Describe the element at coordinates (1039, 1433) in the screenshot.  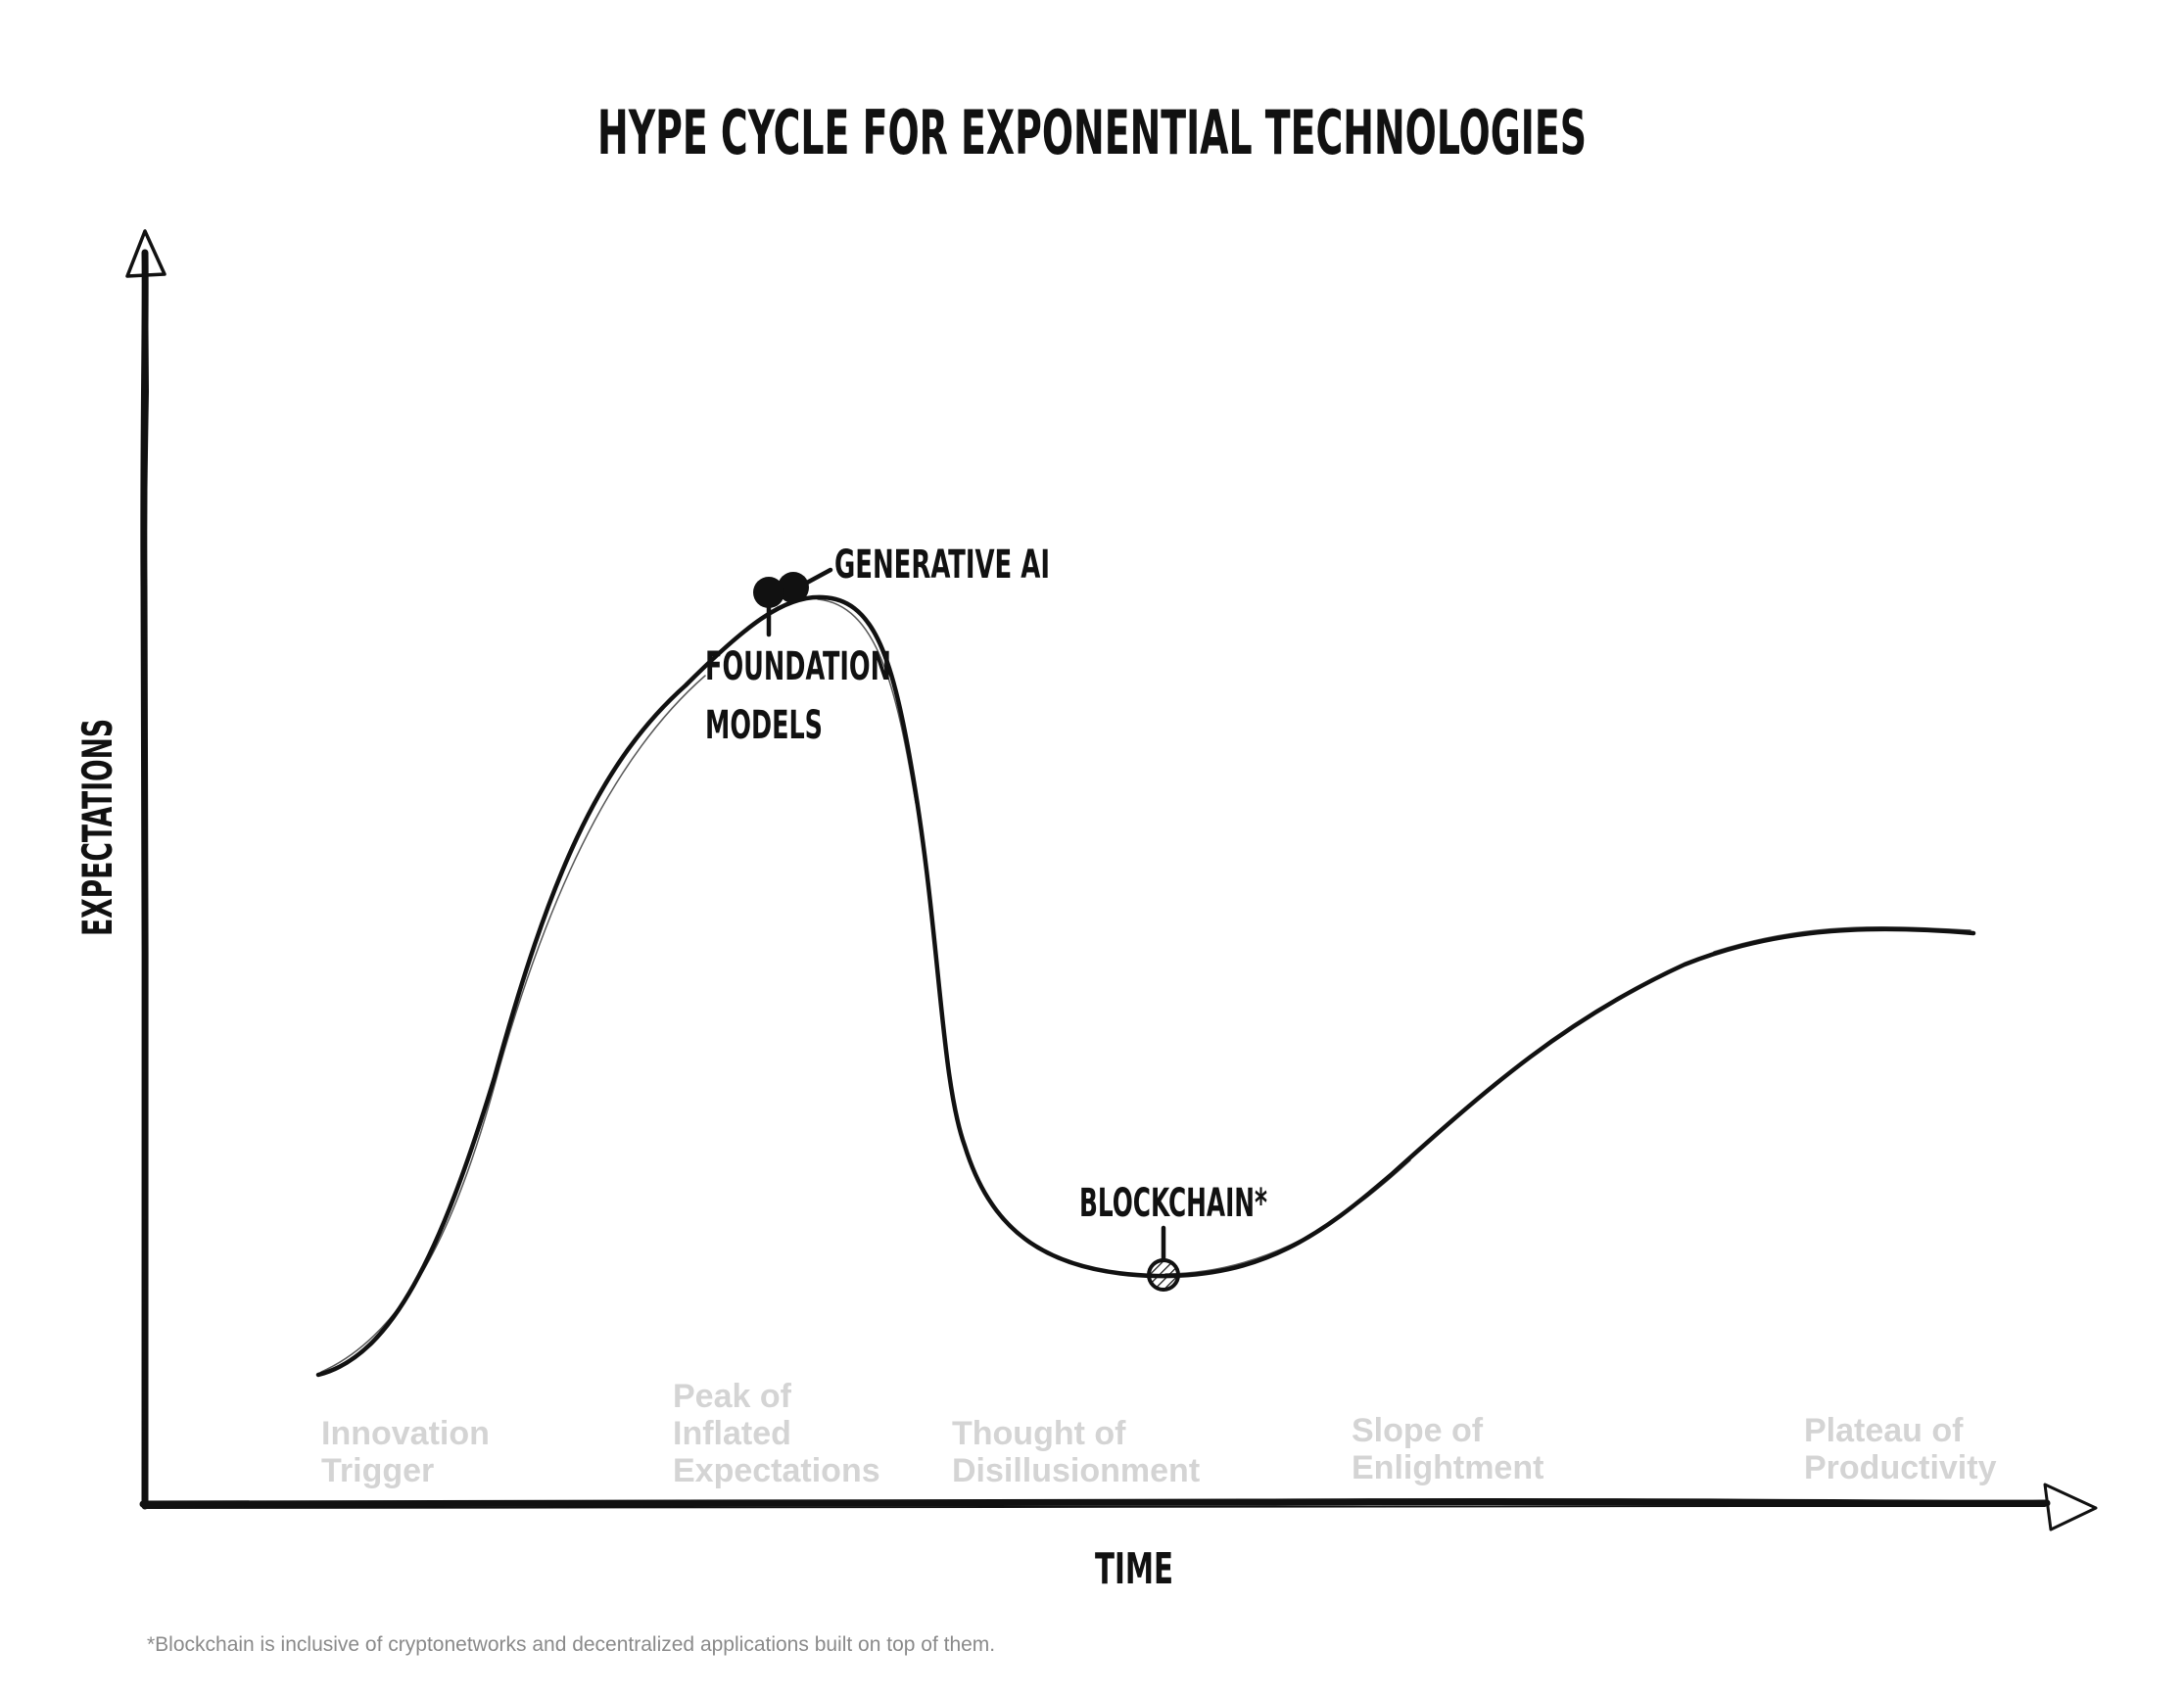
I see `phase-label: Thought of` at that location.